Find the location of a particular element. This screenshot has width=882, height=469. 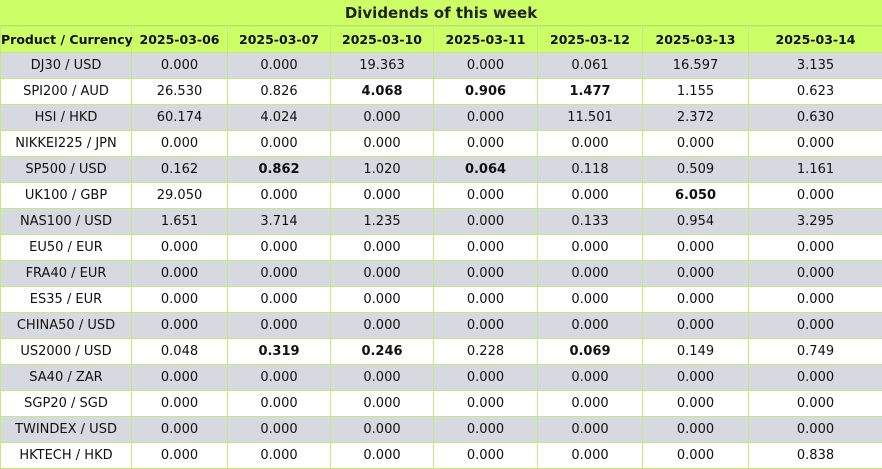

dividend-cell: 0.228 is located at coordinates (485, 351).